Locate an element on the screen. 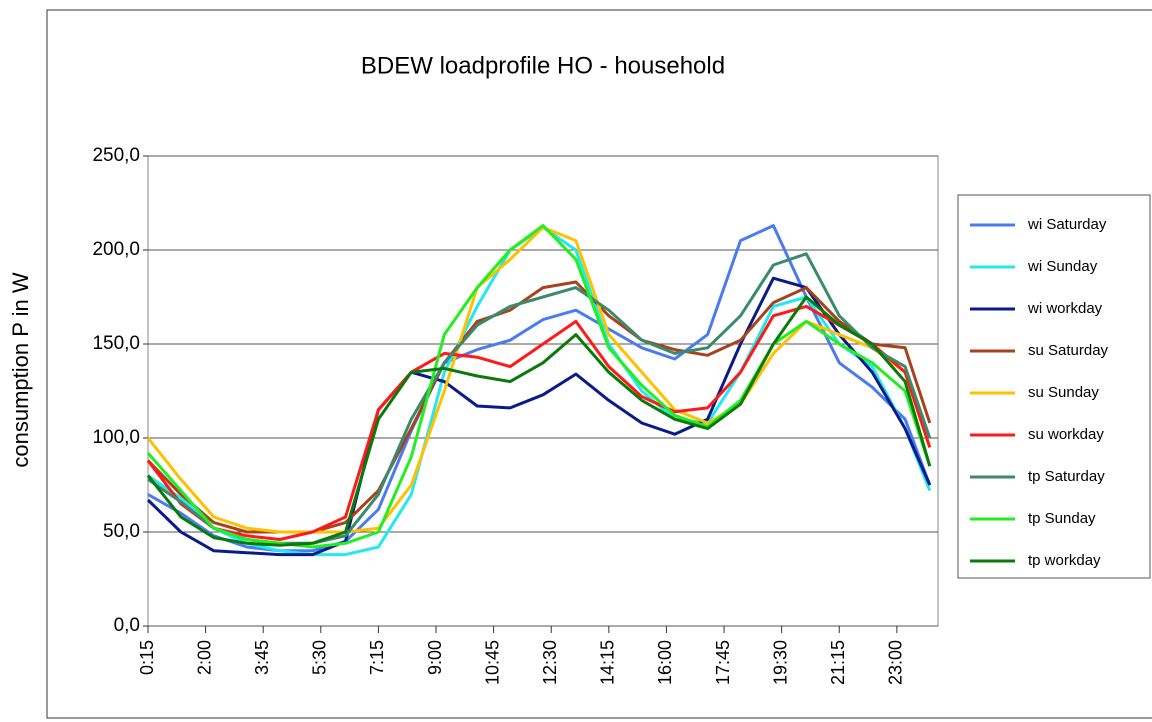  legend-label: su Saturday is located at coordinates (1068, 350).